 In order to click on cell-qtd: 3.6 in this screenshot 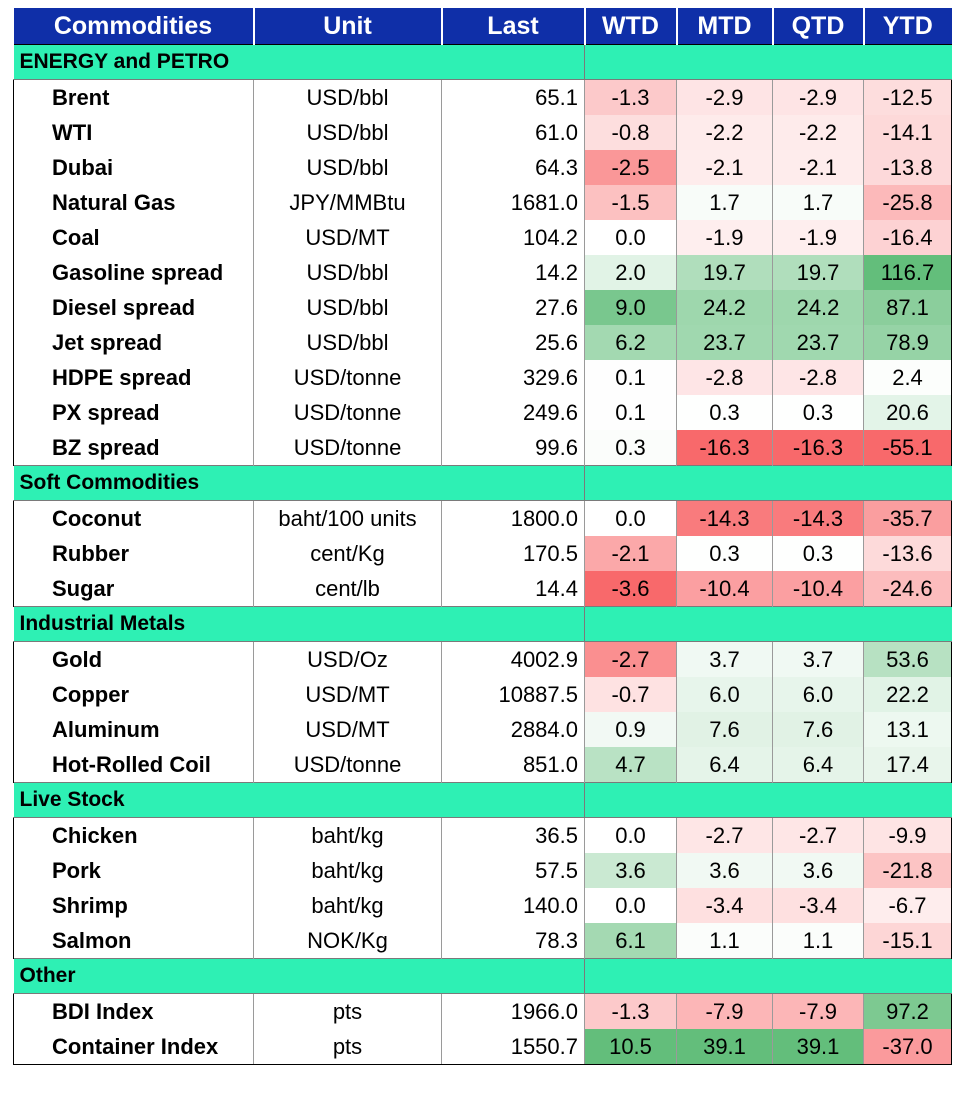, I will do `click(818, 870)`.